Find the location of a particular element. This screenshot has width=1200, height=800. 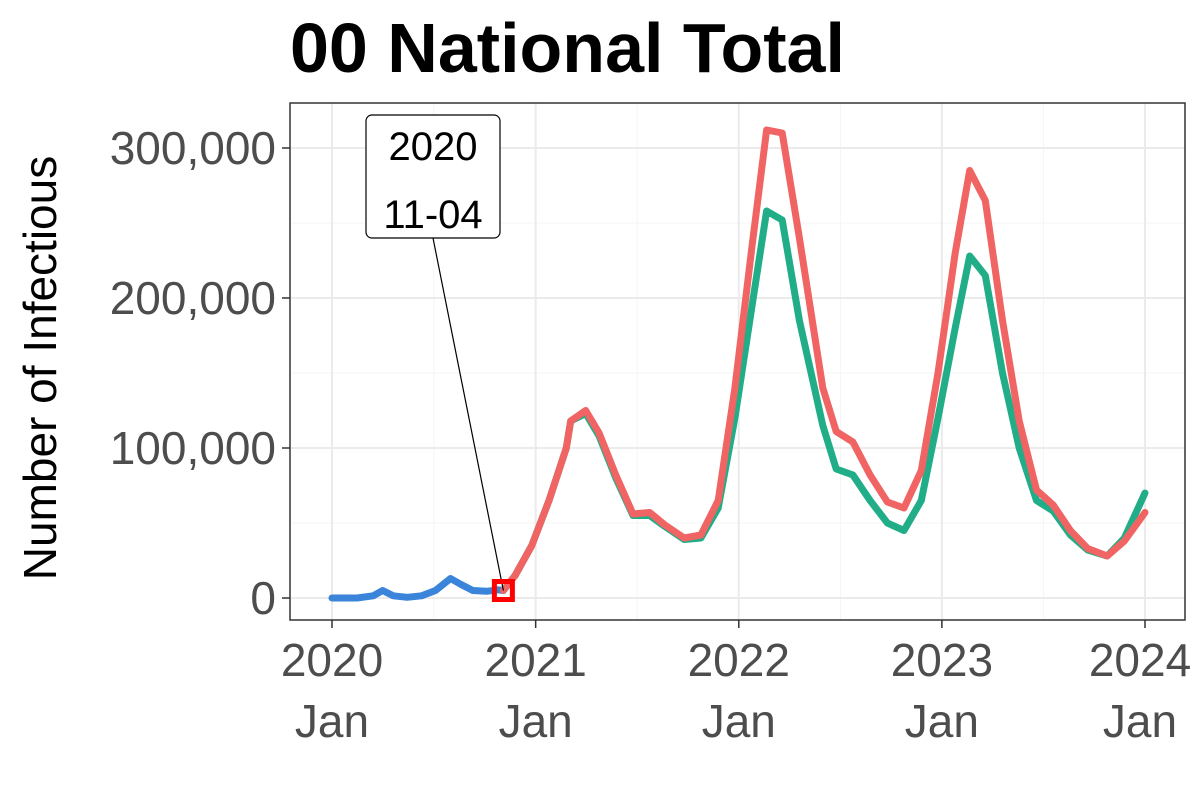

callout-year: 2020 is located at coordinates (433, 147).